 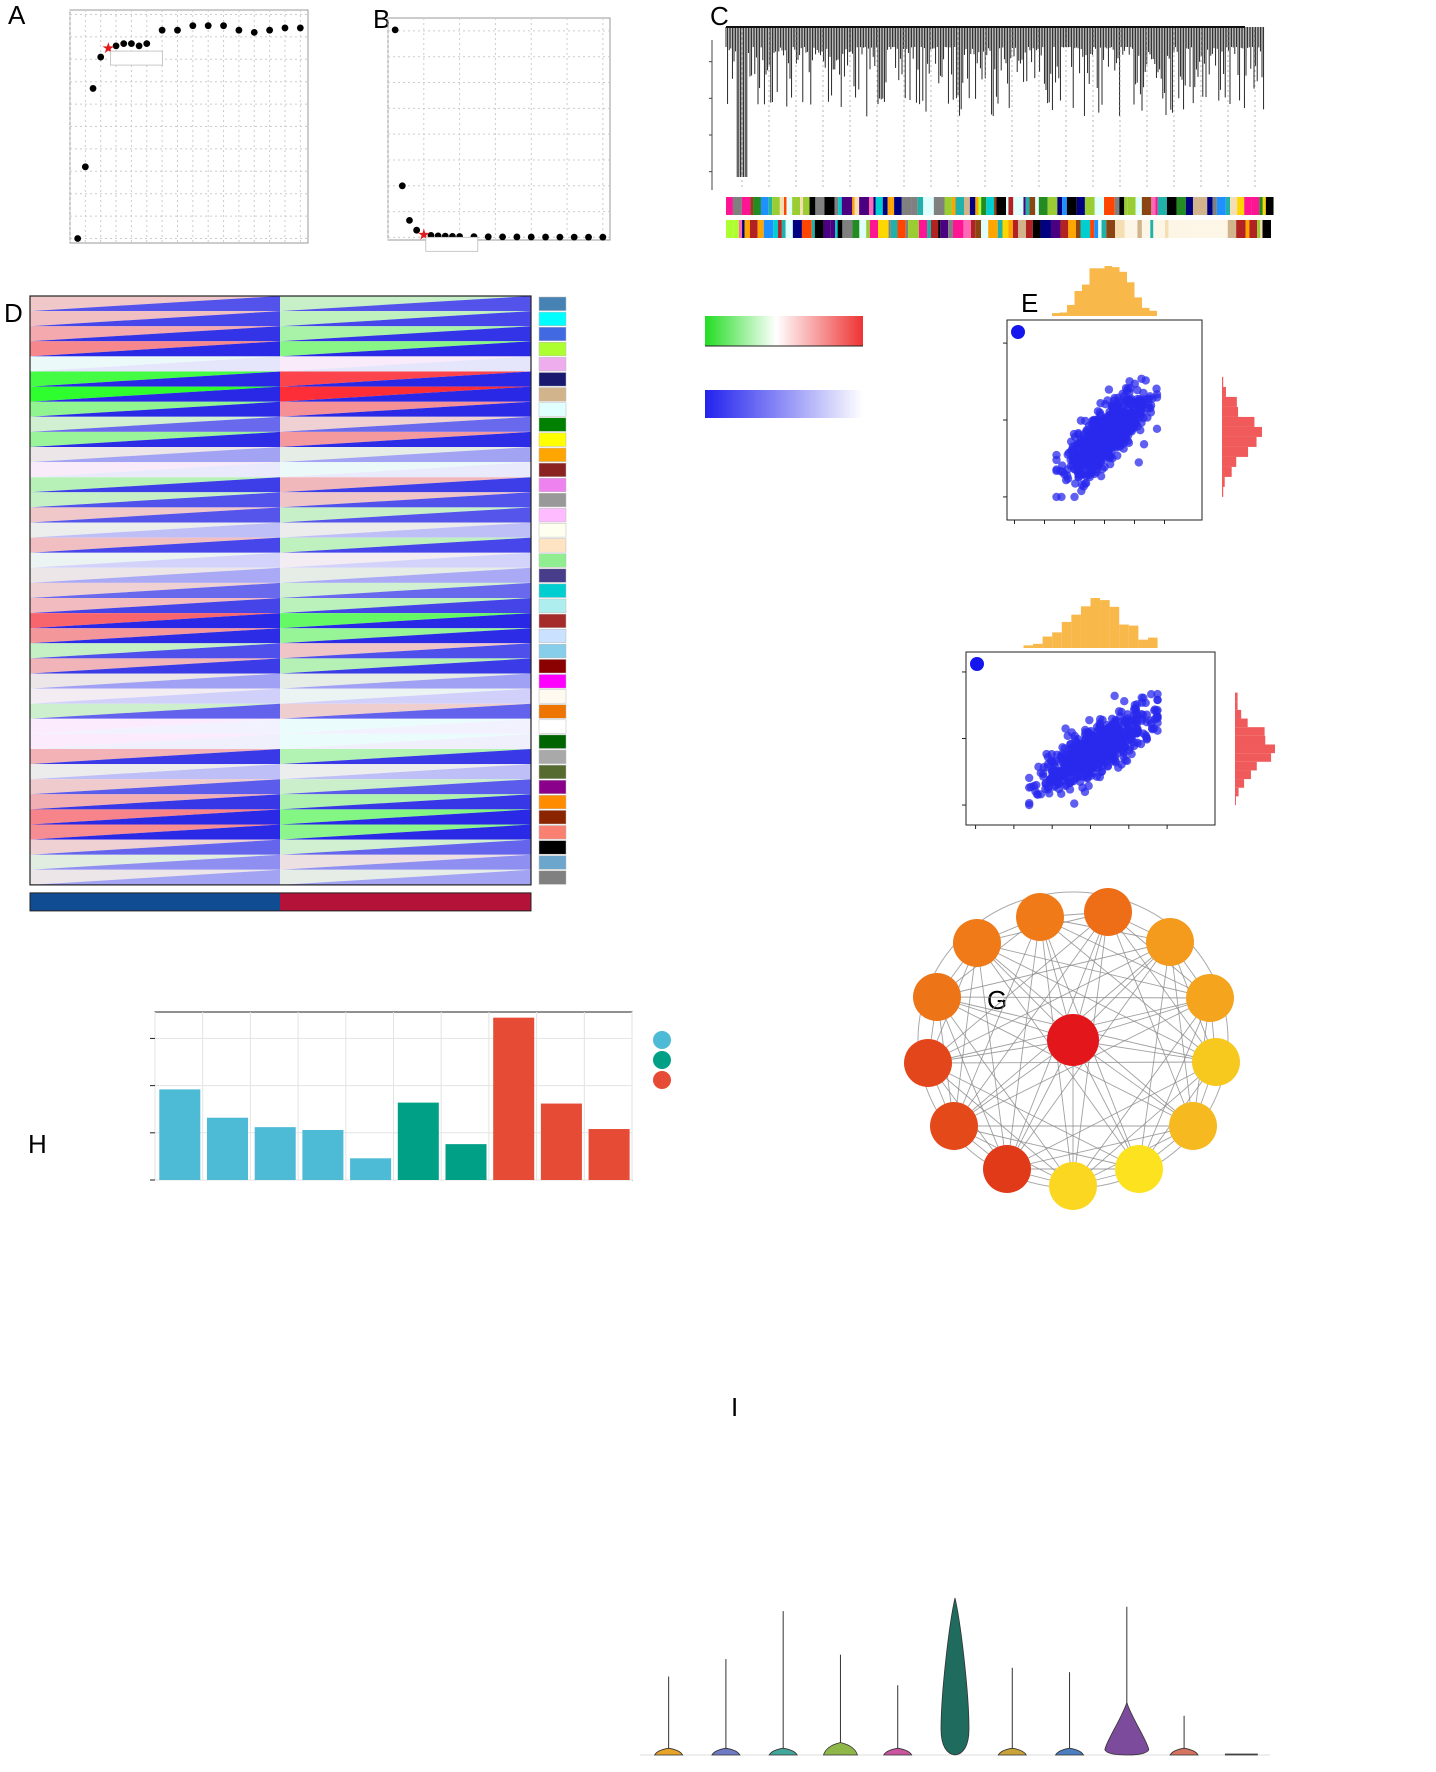 I want to click on panel-letter-i: I, so click(x=734, y=1407).